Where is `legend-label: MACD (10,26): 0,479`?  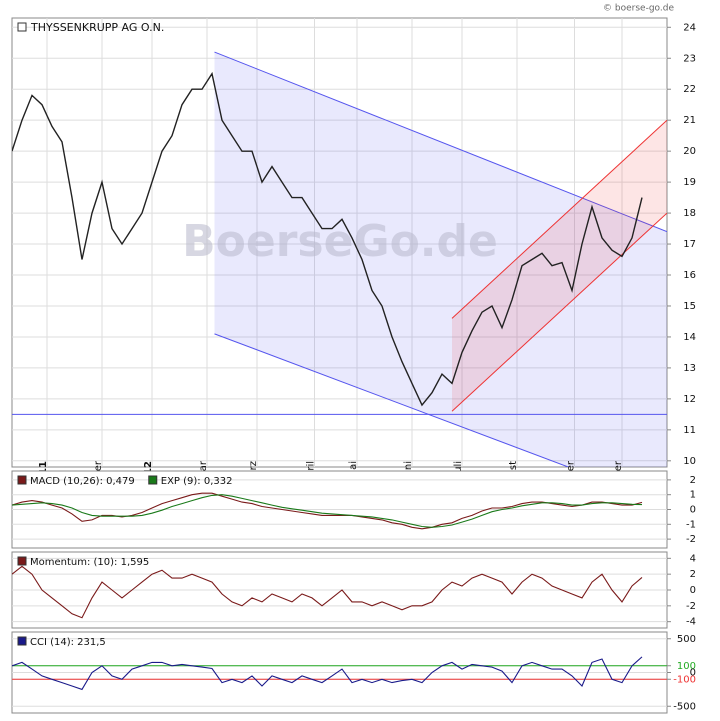 legend-label: MACD (10,26): 0,479 is located at coordinates (82, 481).